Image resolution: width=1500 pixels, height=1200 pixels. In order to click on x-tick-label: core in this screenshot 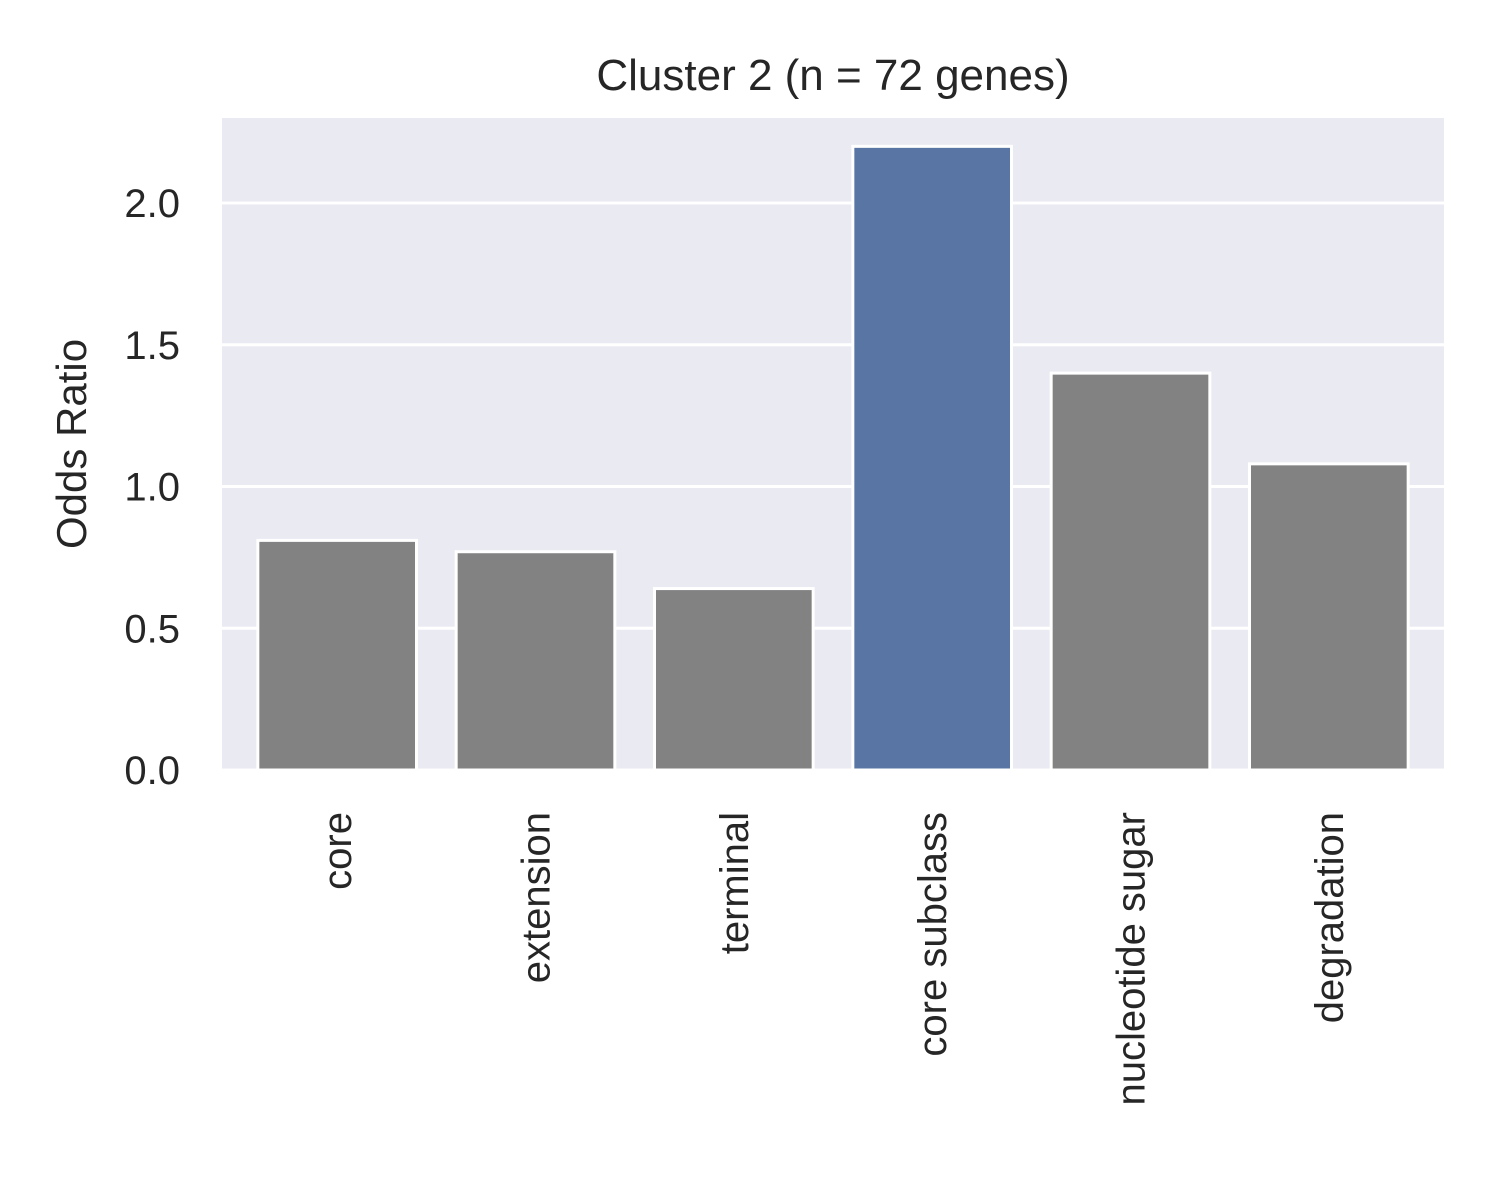, I will do `click(338, 851)`.